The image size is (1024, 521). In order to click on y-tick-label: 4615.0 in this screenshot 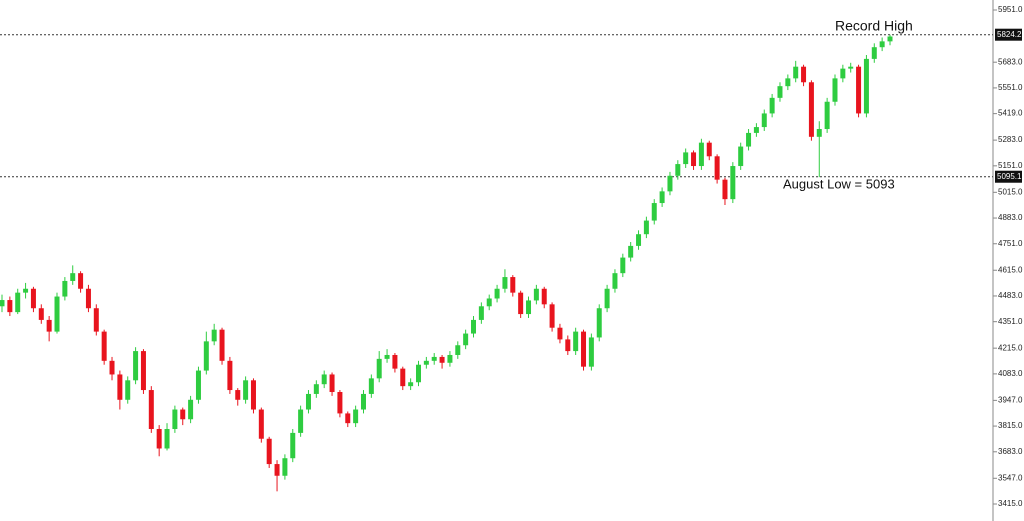, I will do `click(1010, 269)`.